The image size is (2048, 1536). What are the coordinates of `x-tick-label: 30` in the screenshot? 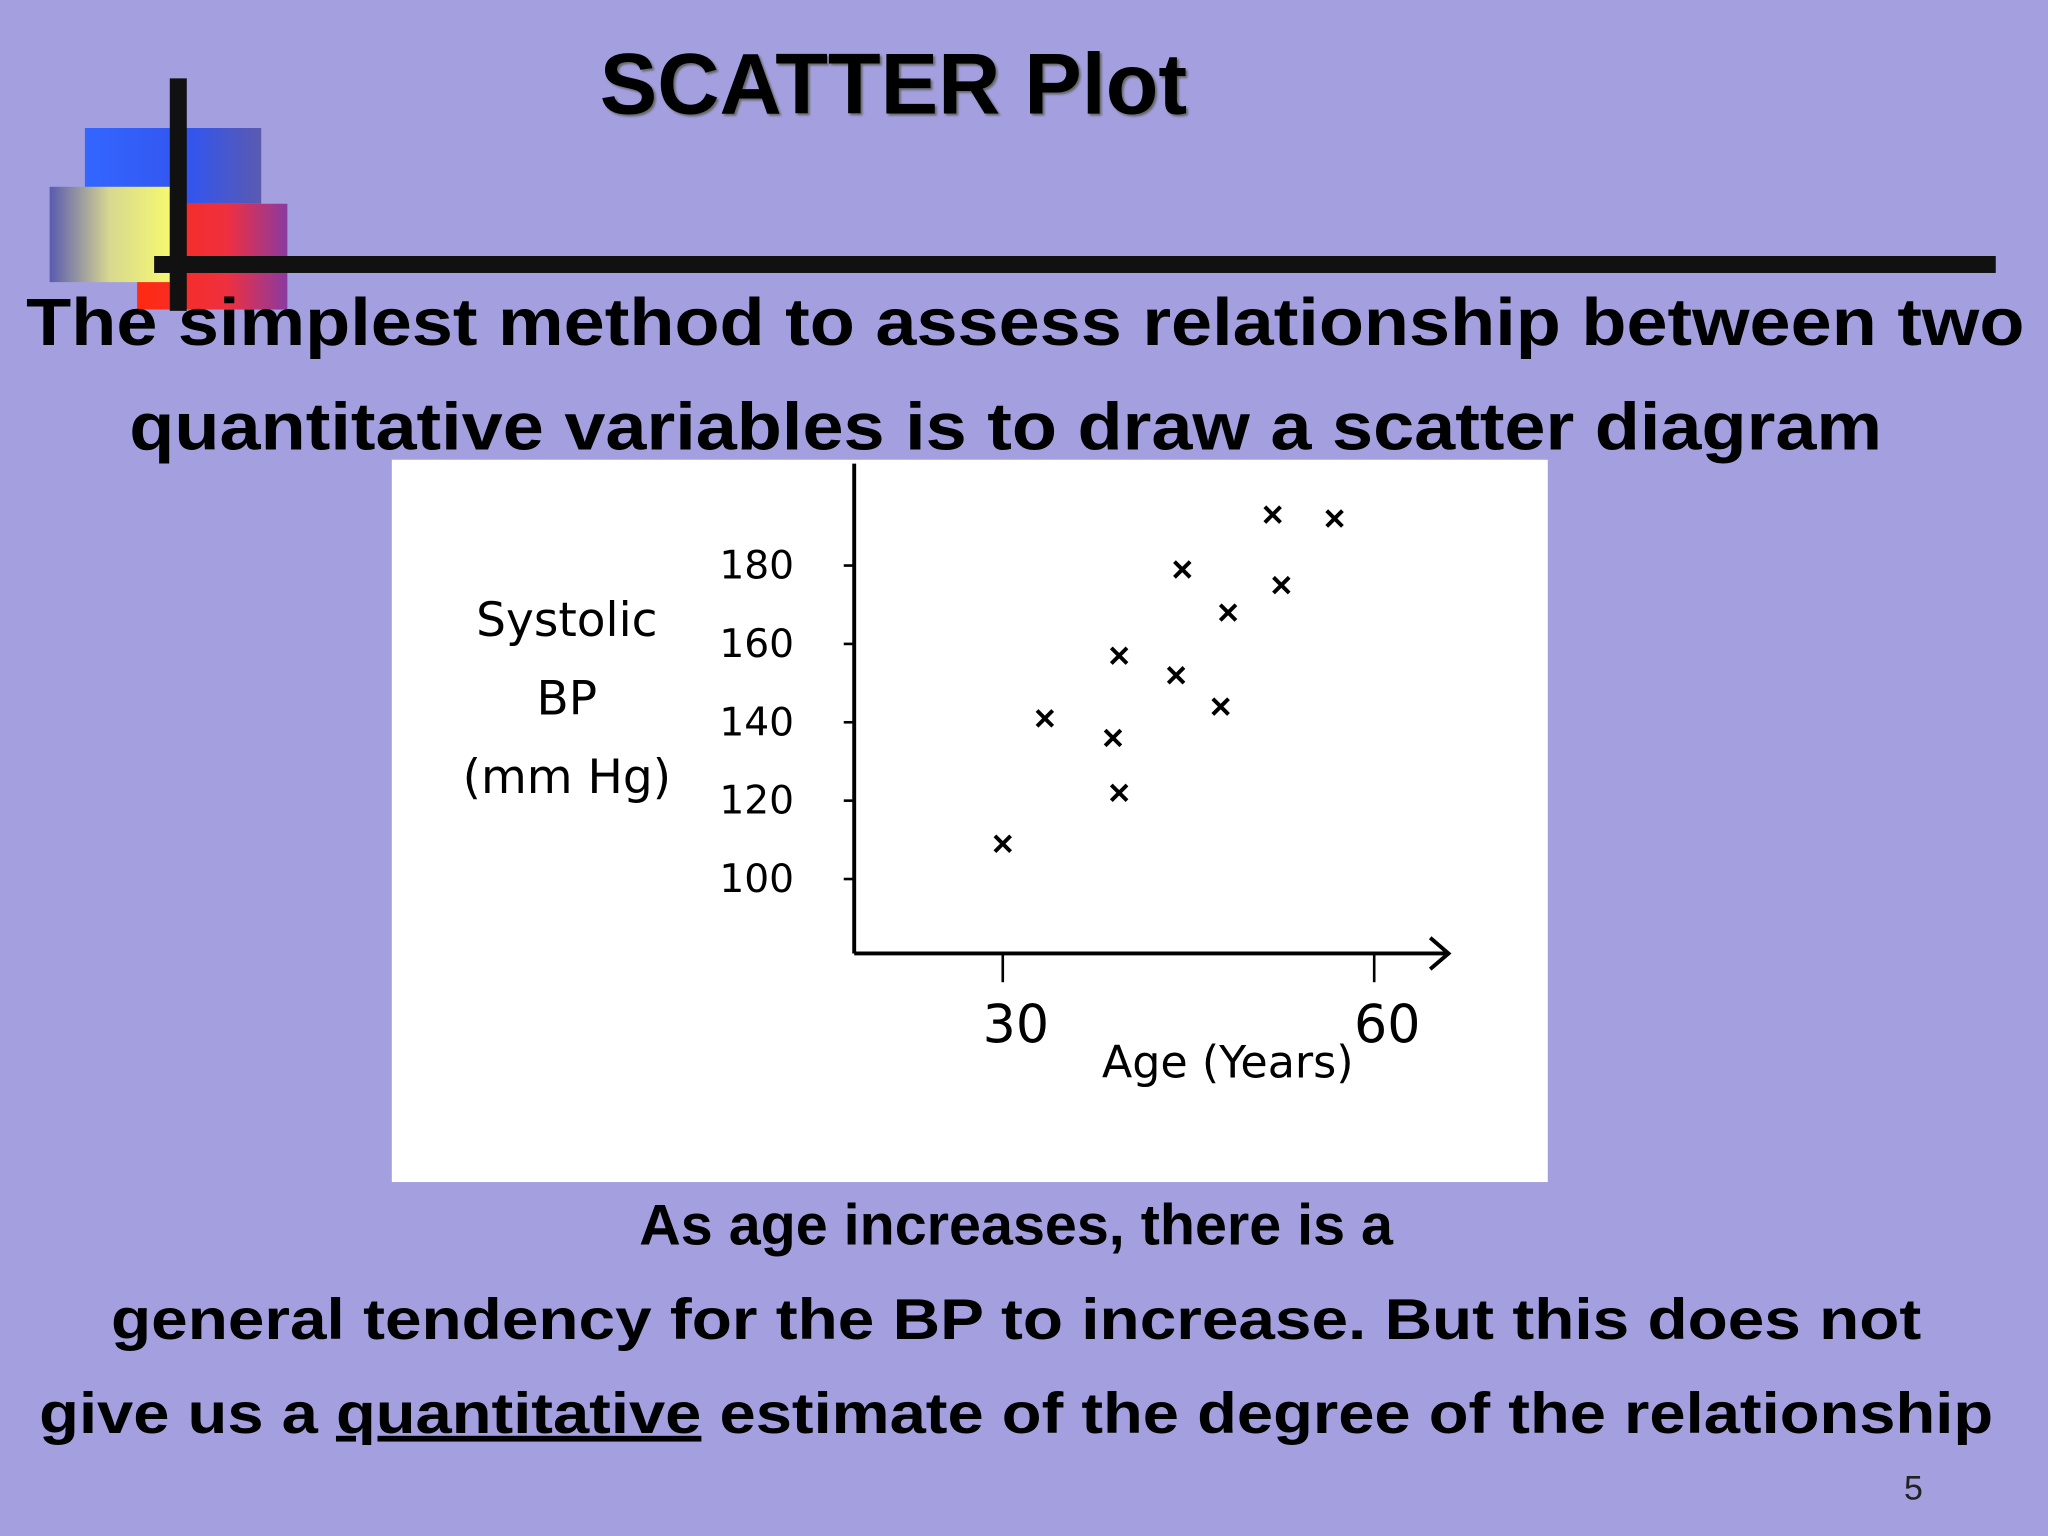 It's located at (1016, 1025).